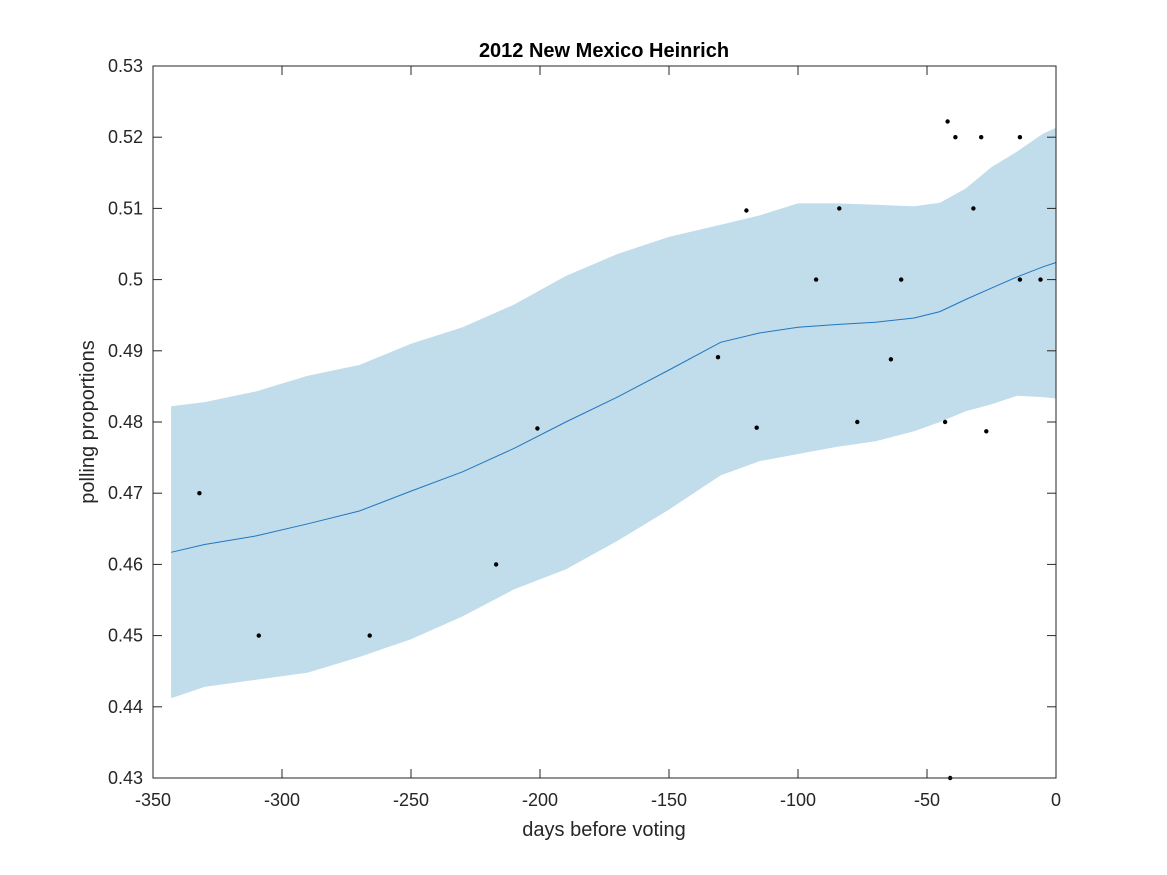 This screenshot has height=875, width=1167. Describe the element at coordinates (798, 800) in the screenshot. I see `x-tick-label: -100` at that location.